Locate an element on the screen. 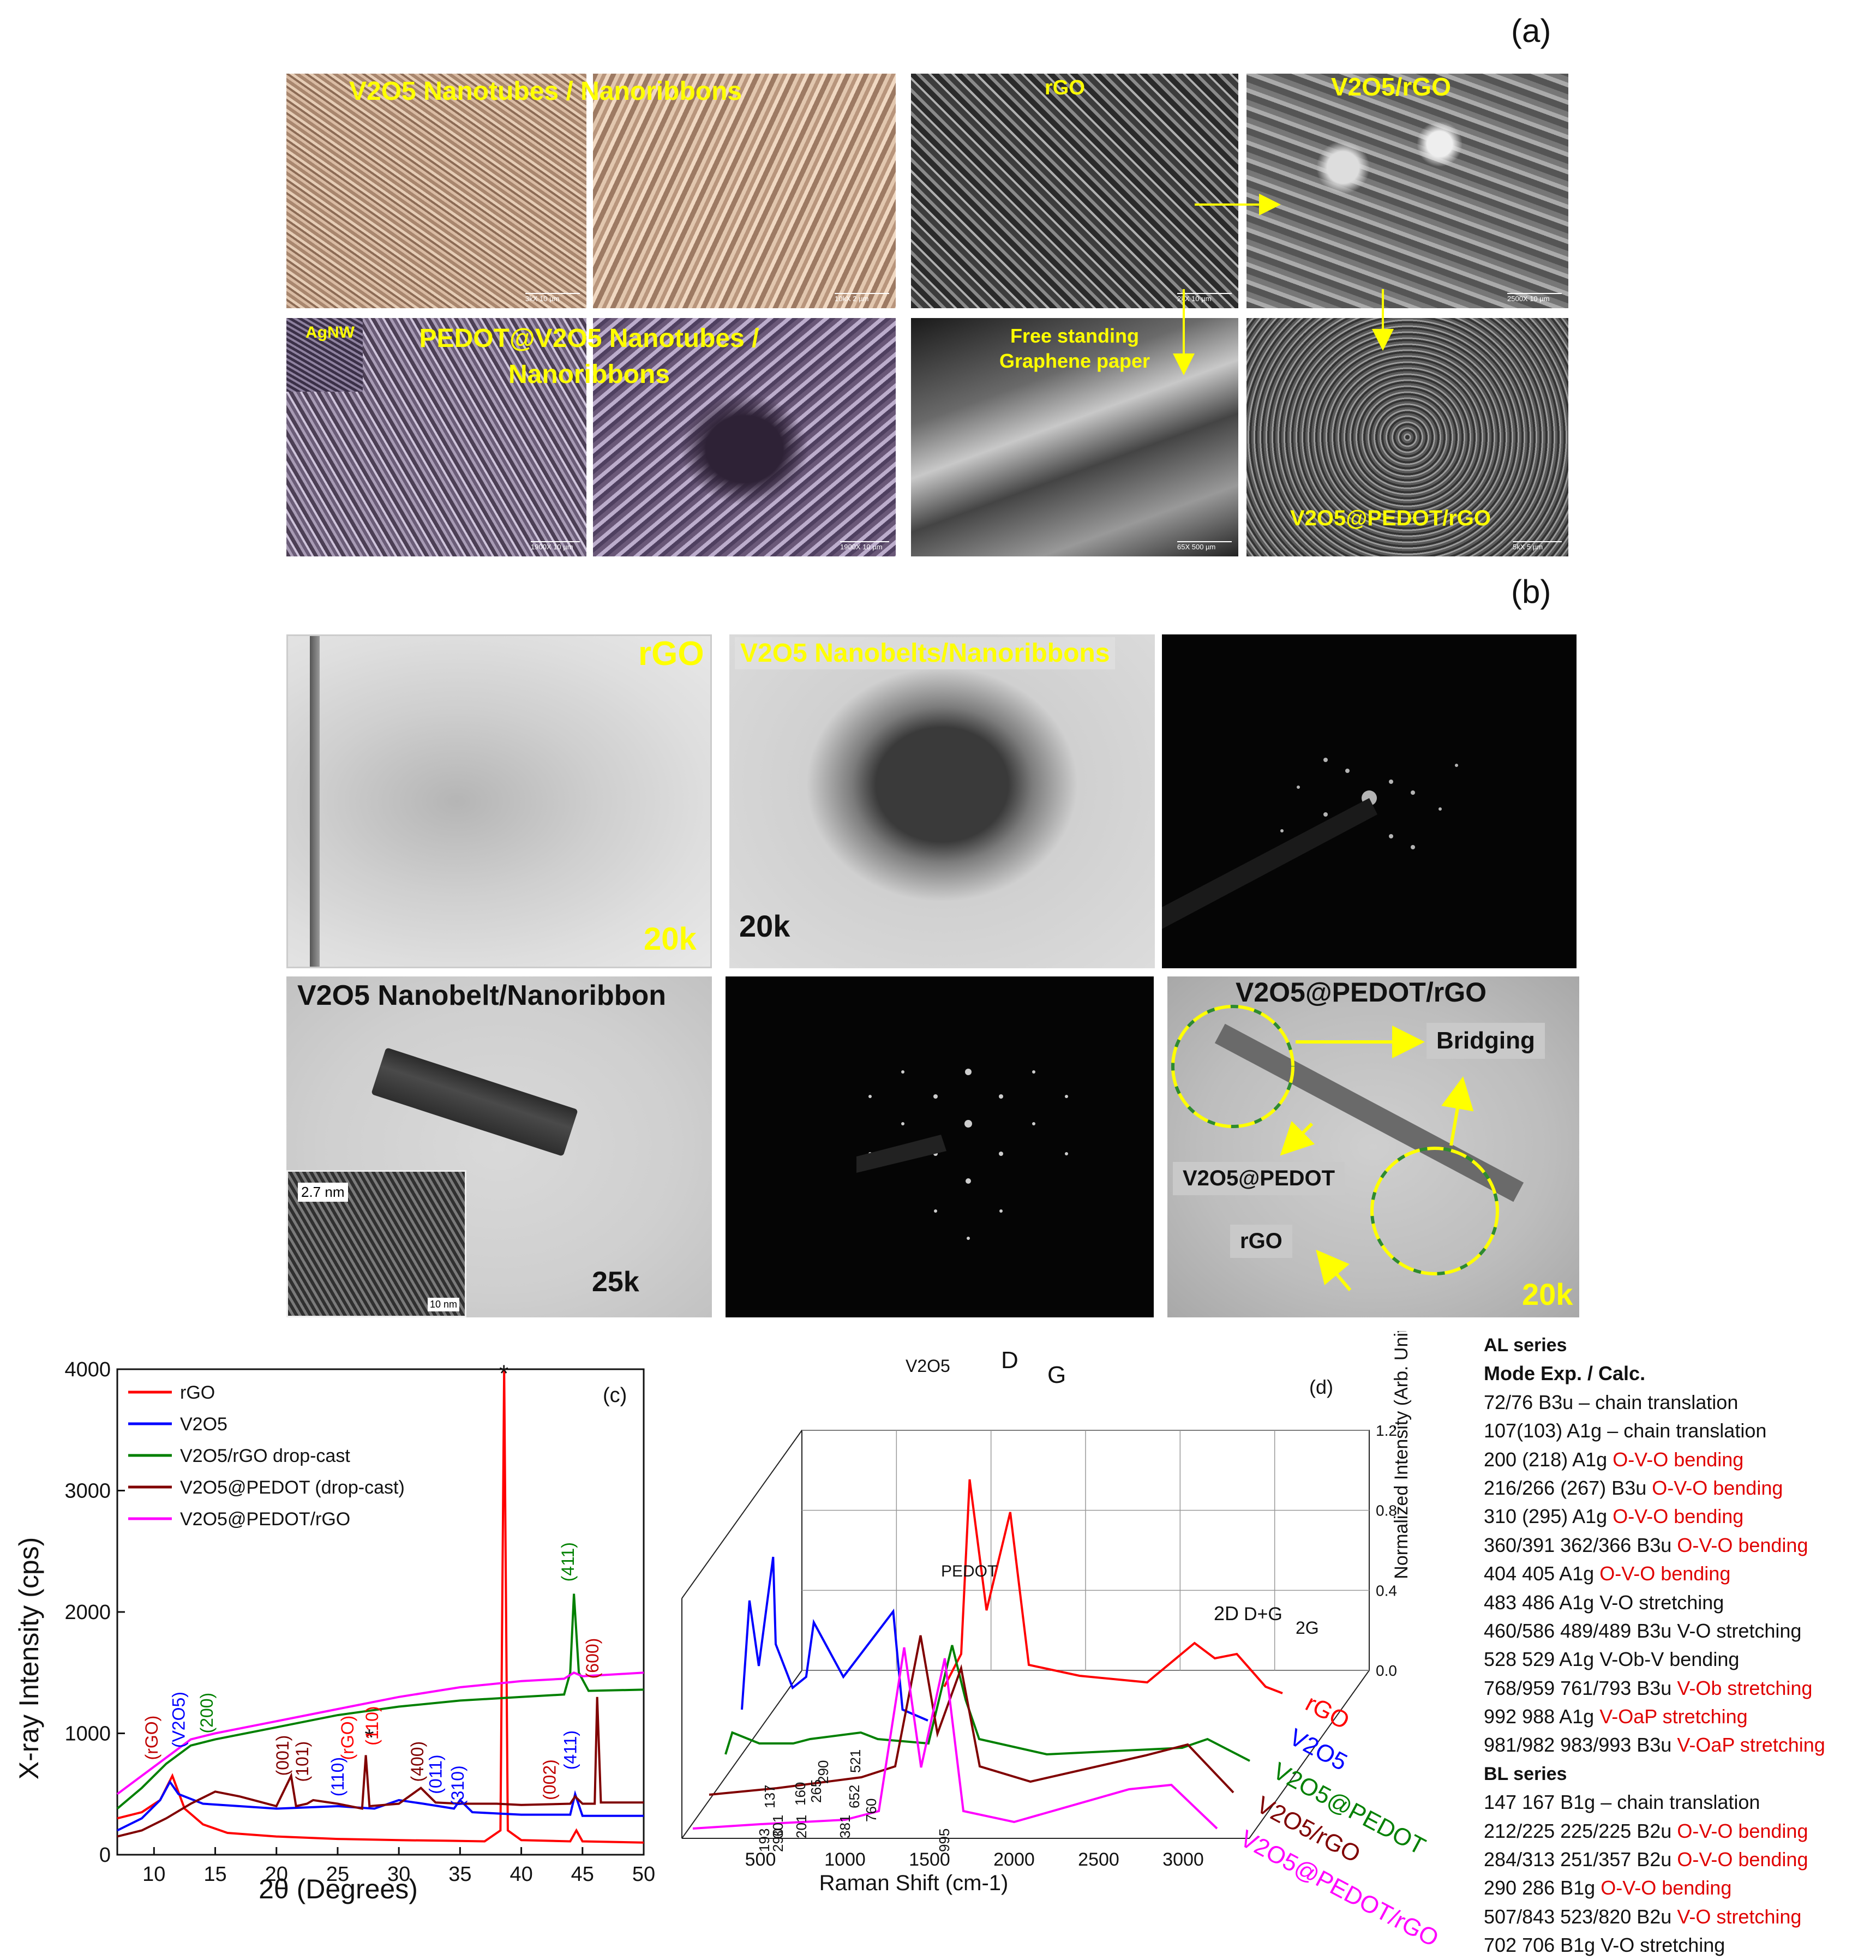  xrd-x-axis-label: 2θ (Degrees) is located at coordinates (338, 1889).